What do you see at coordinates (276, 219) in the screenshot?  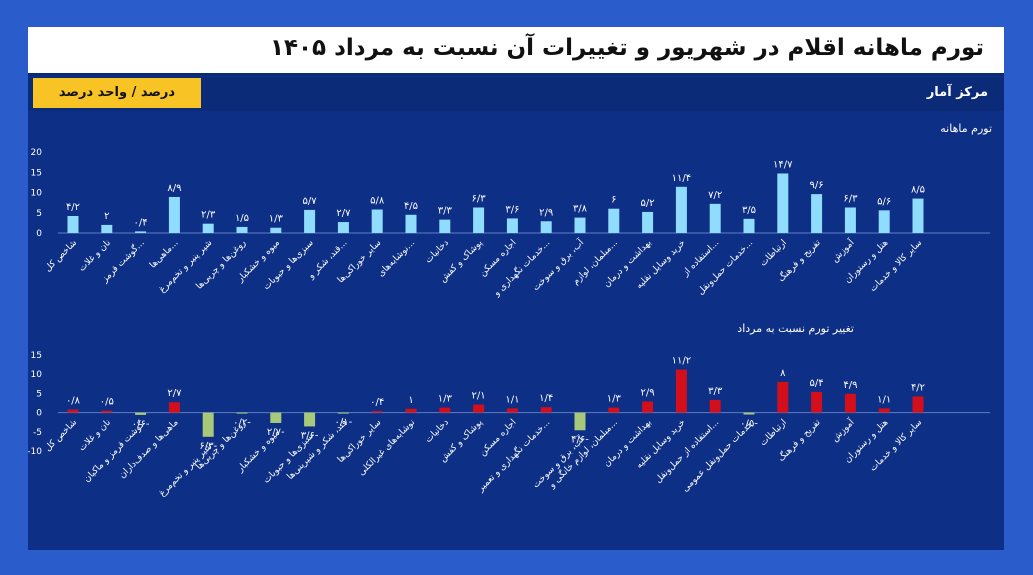 I see `monthly-value-label: ۱/۳` at bounding box center [276, 219].